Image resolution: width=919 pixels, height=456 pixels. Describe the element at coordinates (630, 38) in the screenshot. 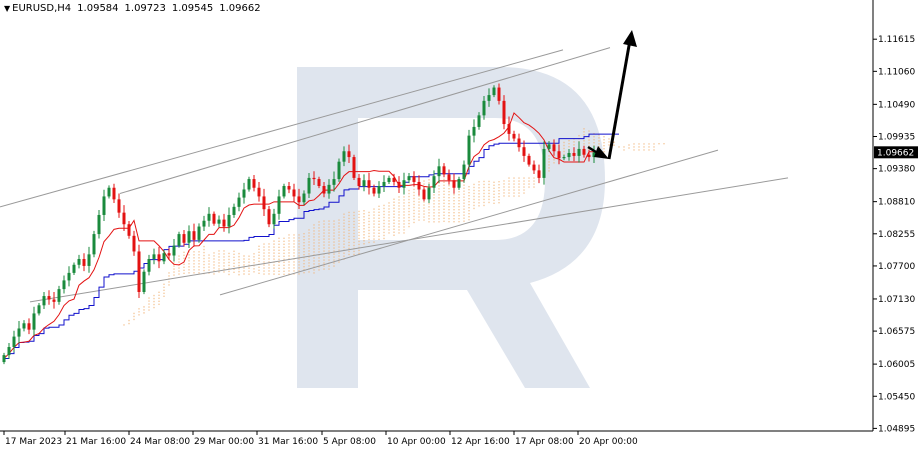

I see `up-arrow-head` at that location.